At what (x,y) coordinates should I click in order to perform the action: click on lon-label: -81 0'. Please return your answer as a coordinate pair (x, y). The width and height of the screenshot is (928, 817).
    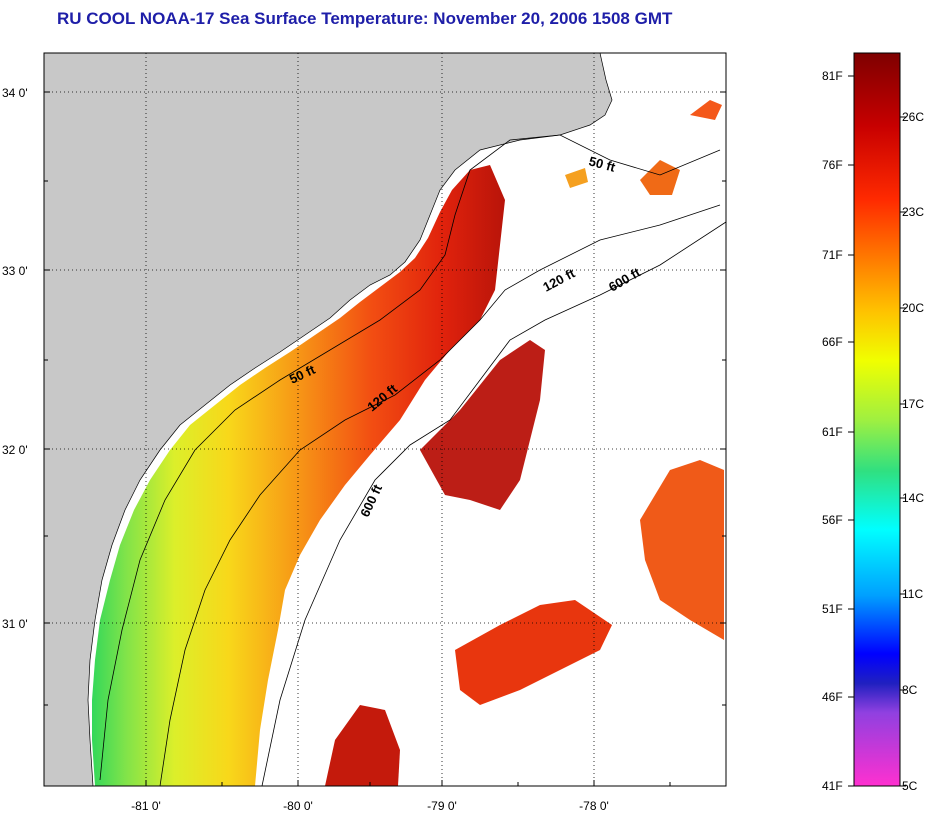
    Looking at the image, I should click on (146, 806).